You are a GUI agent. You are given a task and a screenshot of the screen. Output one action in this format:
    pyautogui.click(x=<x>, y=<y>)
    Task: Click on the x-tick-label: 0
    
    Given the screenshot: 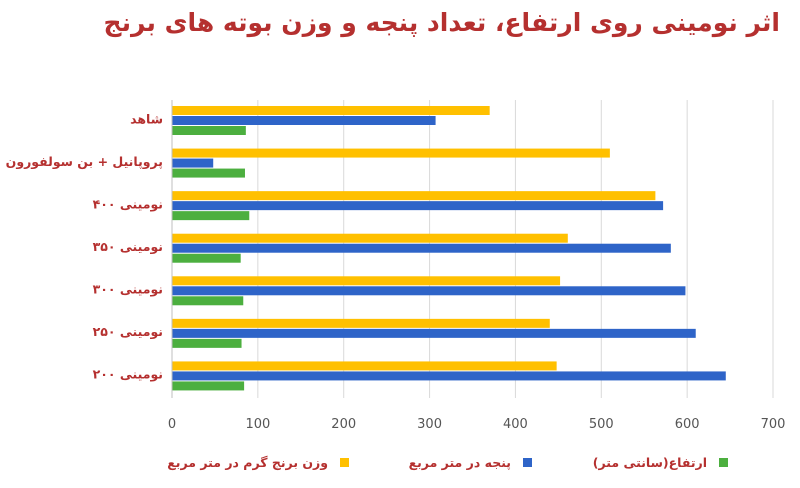 What is the action you would take?
    pyautogui.click(x=172, y=424)
    